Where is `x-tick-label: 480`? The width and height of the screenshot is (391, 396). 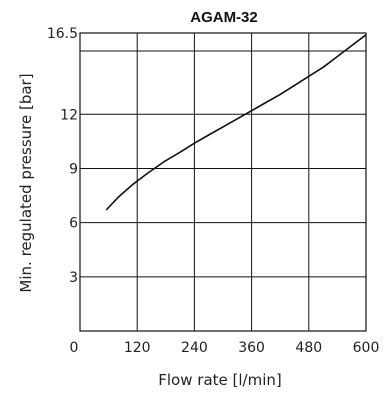
x-tick-label: 480 is located at coordinates (308, 348).